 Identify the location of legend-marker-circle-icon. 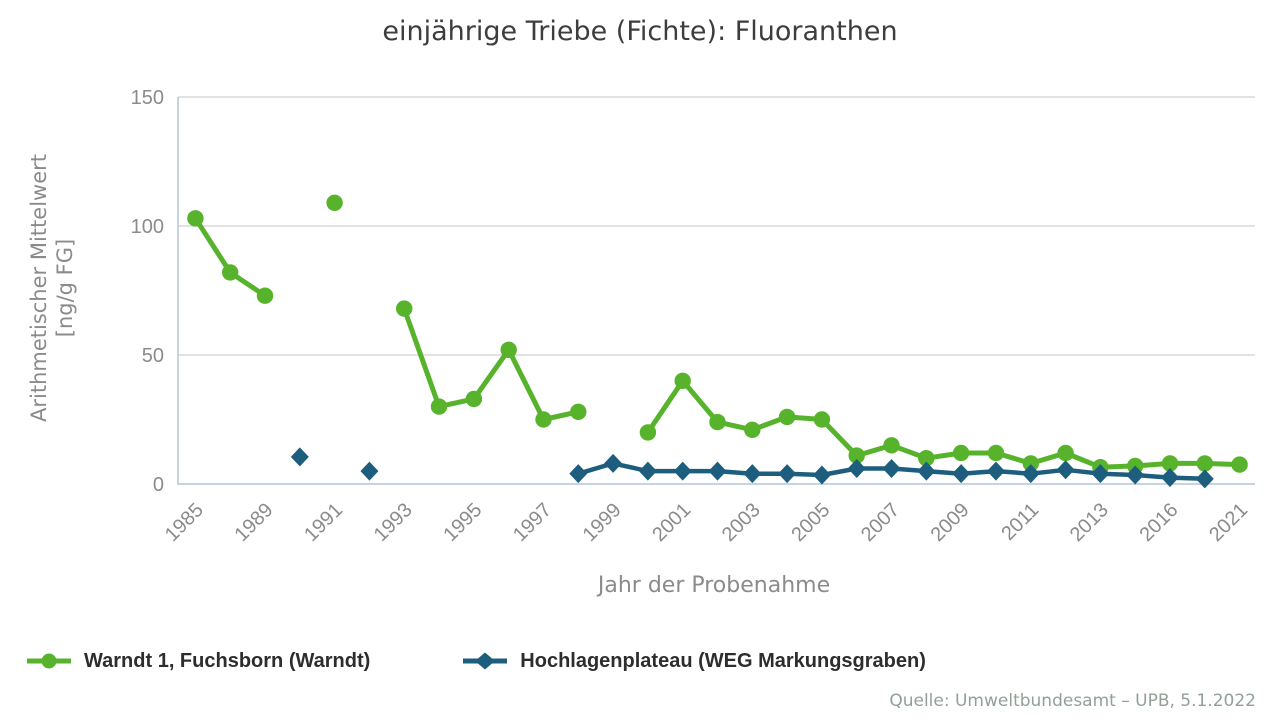
(49, 661).